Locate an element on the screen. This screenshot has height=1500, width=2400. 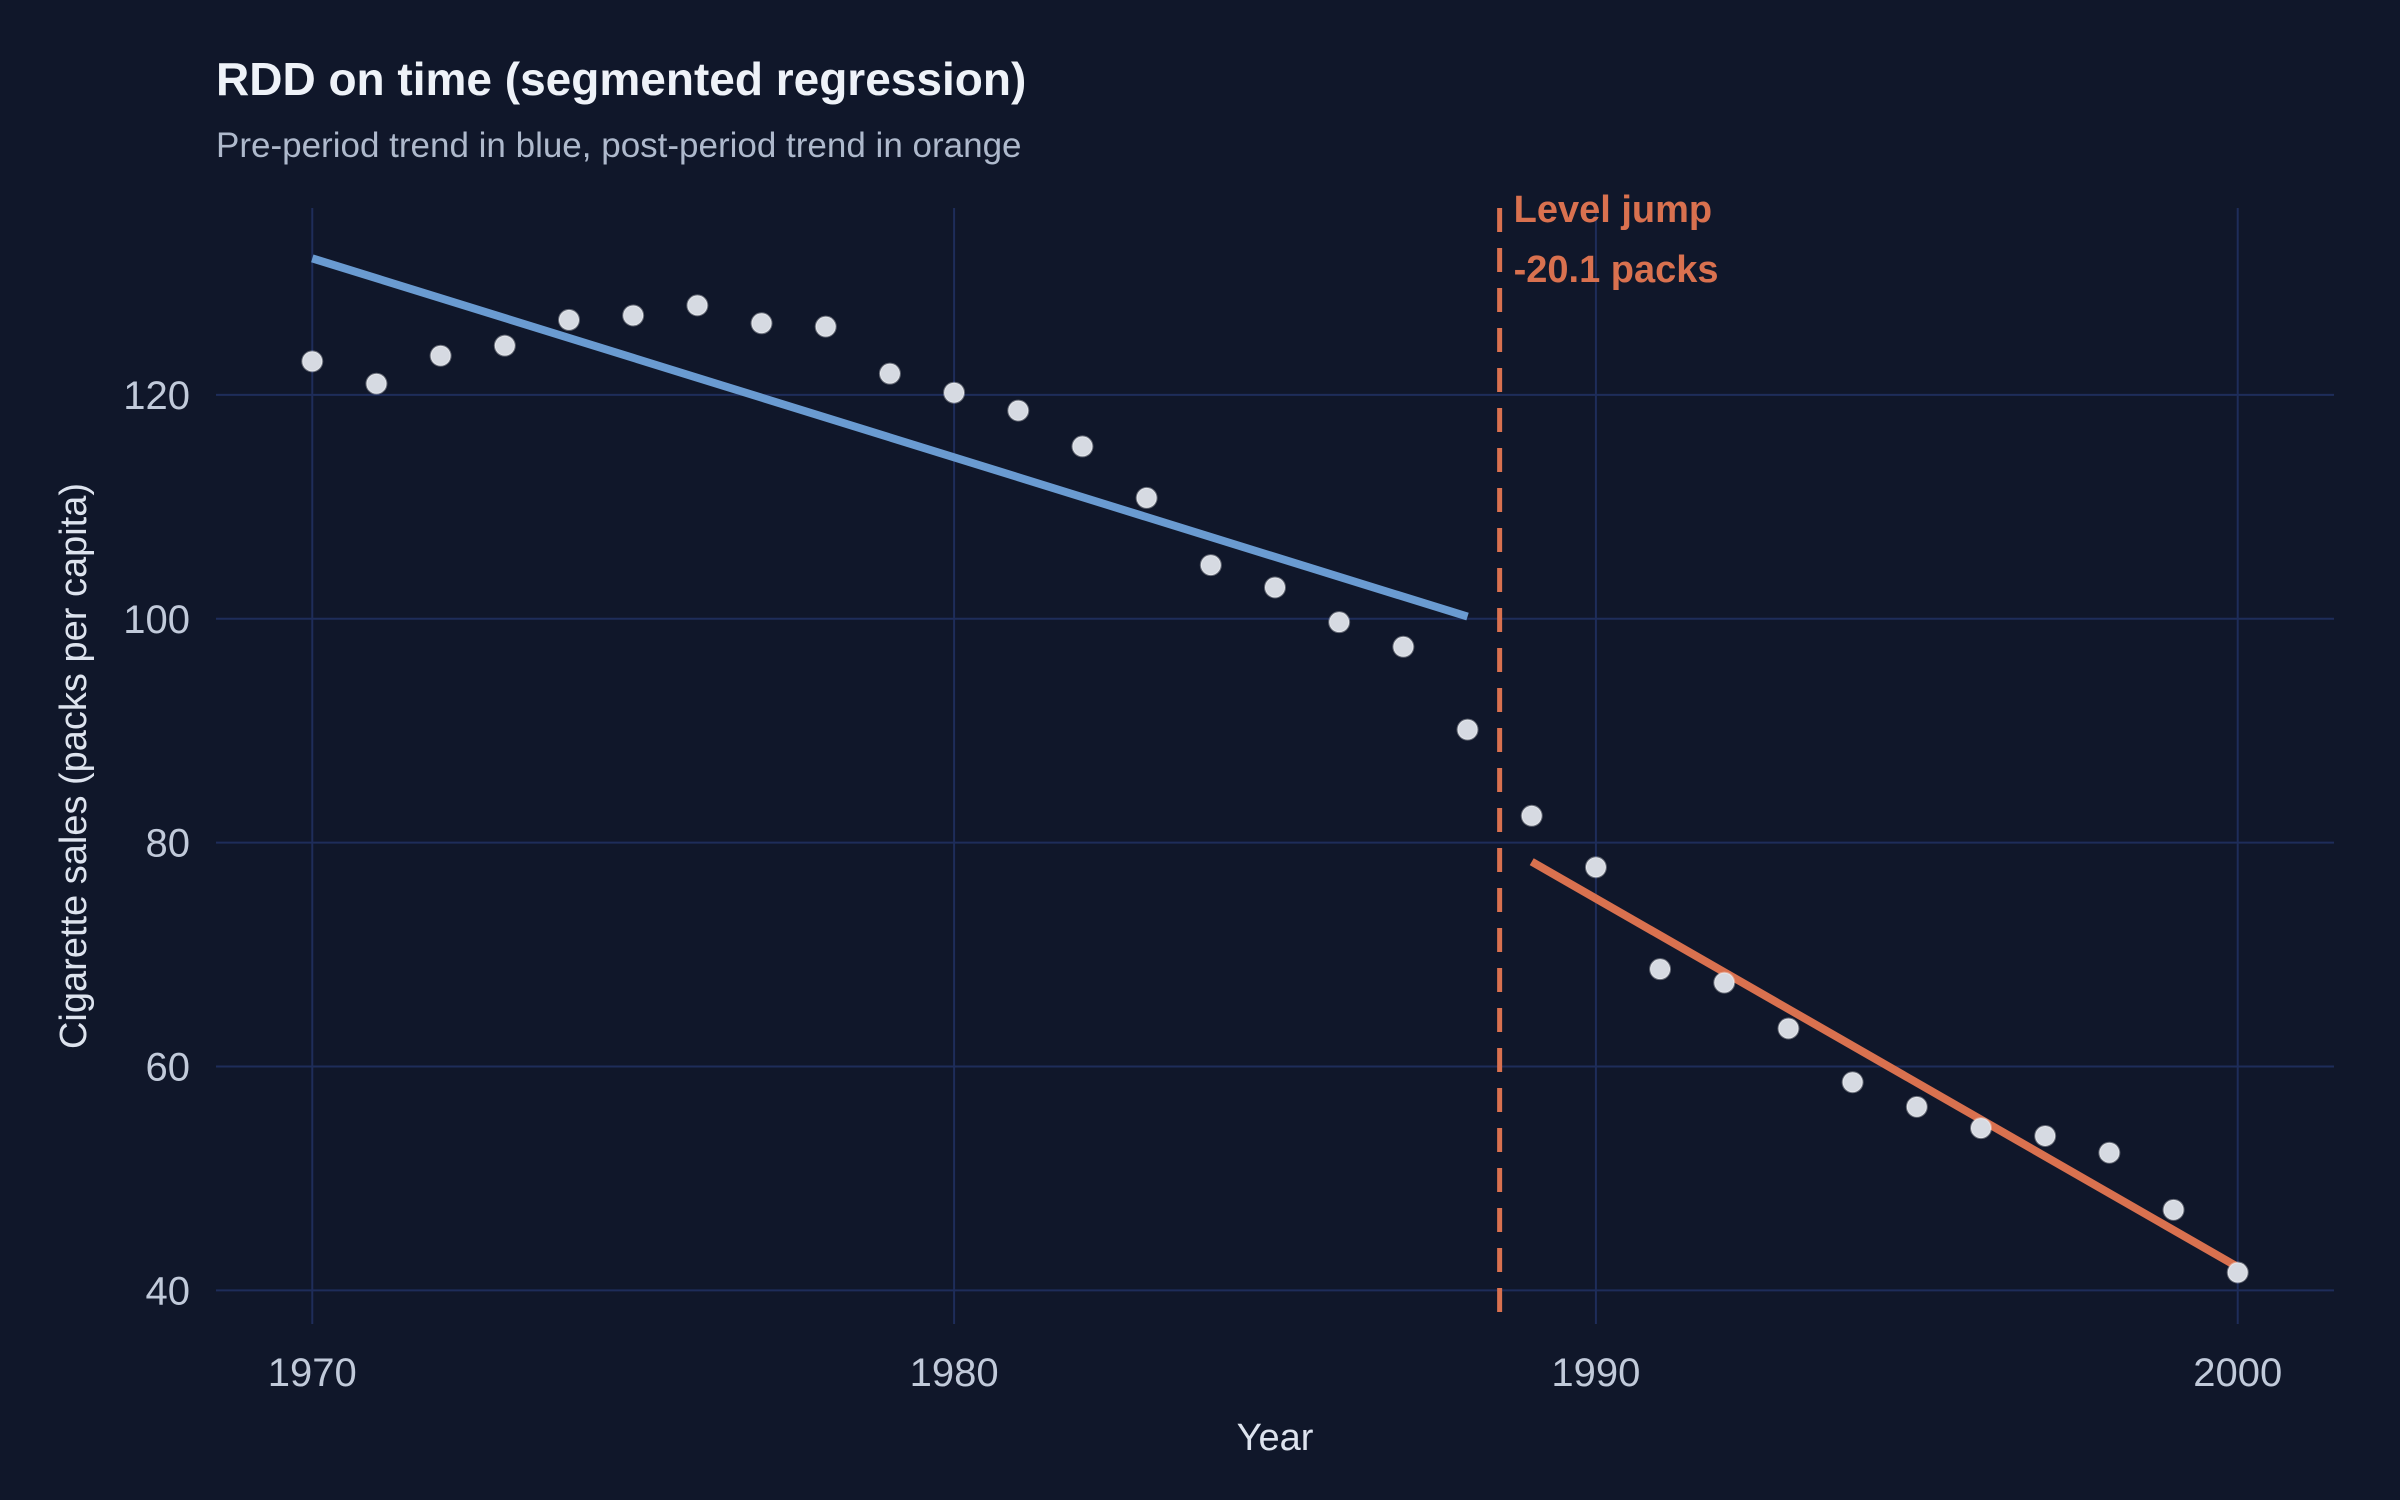
x-tick-label: 1990 is located at coordinates (1595, 1373).